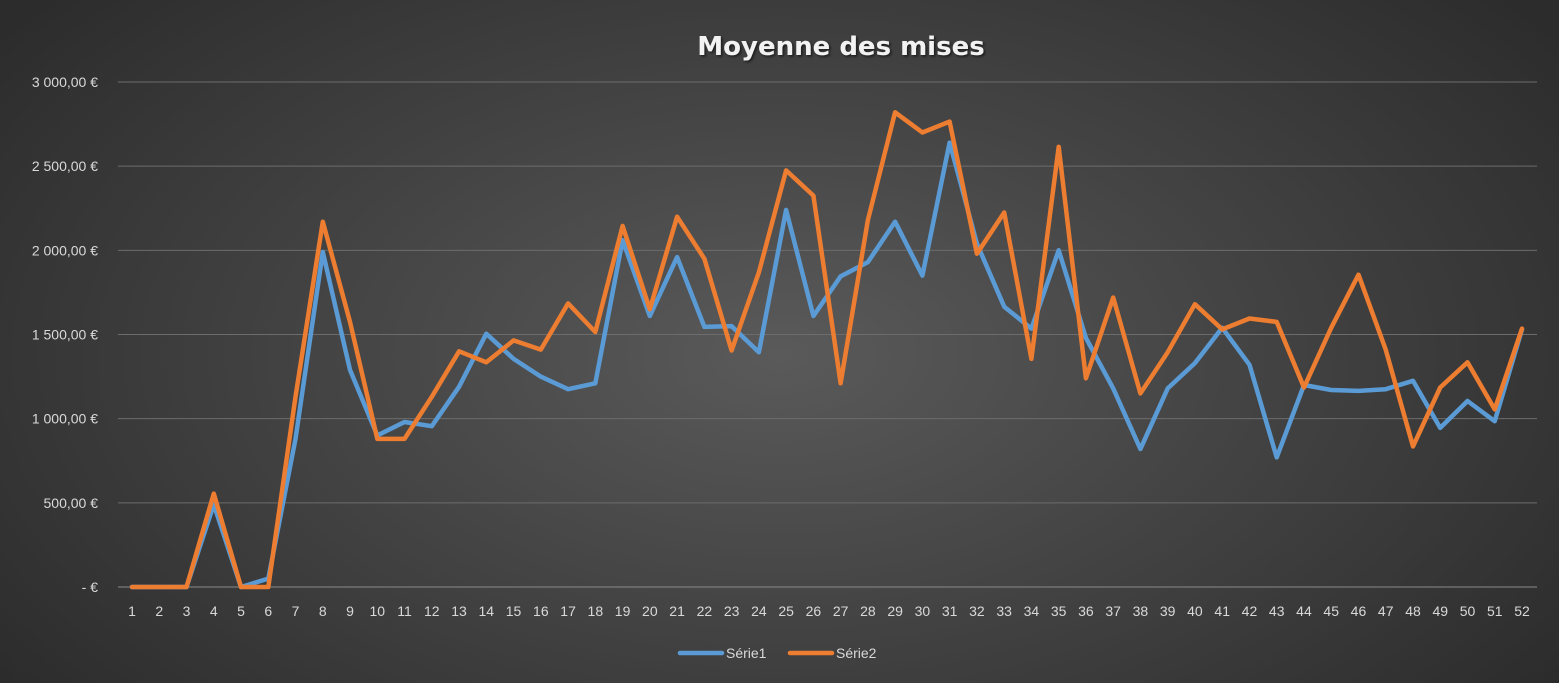 The width and height of the screenshot is (1559, 683). Describe the element at coordinates (541, 611) in the screenshot. I see `x-tick-label: 16` at that location.